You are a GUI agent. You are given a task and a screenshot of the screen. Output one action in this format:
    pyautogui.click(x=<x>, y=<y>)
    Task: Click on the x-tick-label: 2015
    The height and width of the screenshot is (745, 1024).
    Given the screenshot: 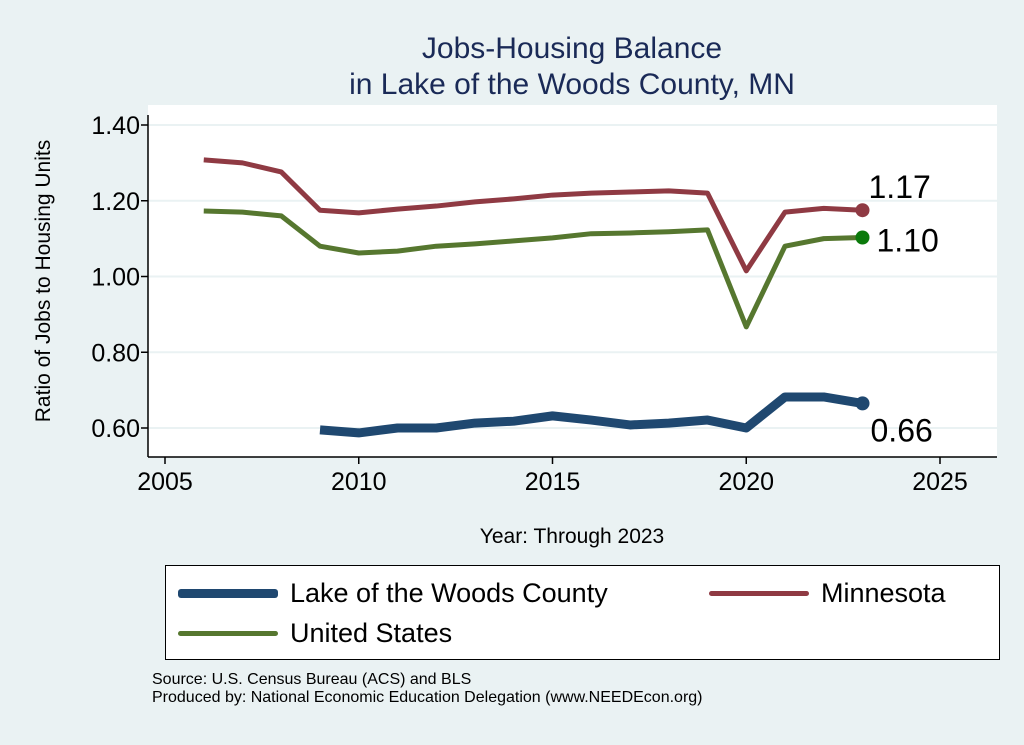 What is the action you would take?
    pyautogui.click(x=553, y=482)
    